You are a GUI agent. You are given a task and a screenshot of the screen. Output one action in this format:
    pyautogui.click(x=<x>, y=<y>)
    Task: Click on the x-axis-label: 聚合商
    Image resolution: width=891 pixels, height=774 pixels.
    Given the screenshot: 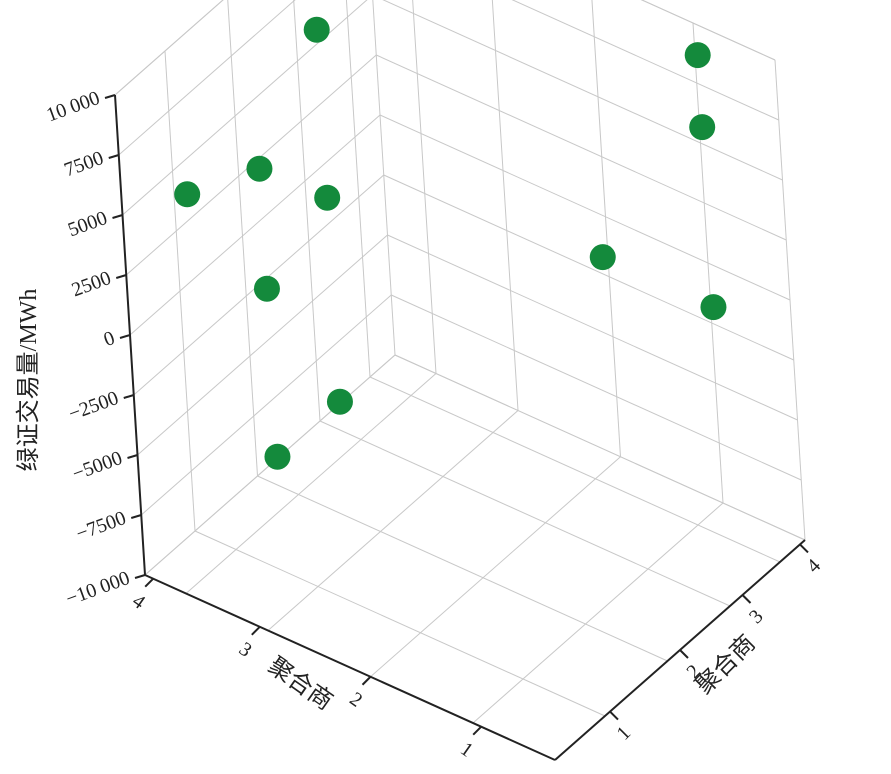 What is the action you would take?
    pyautogui.click(x=300, y=683)
    